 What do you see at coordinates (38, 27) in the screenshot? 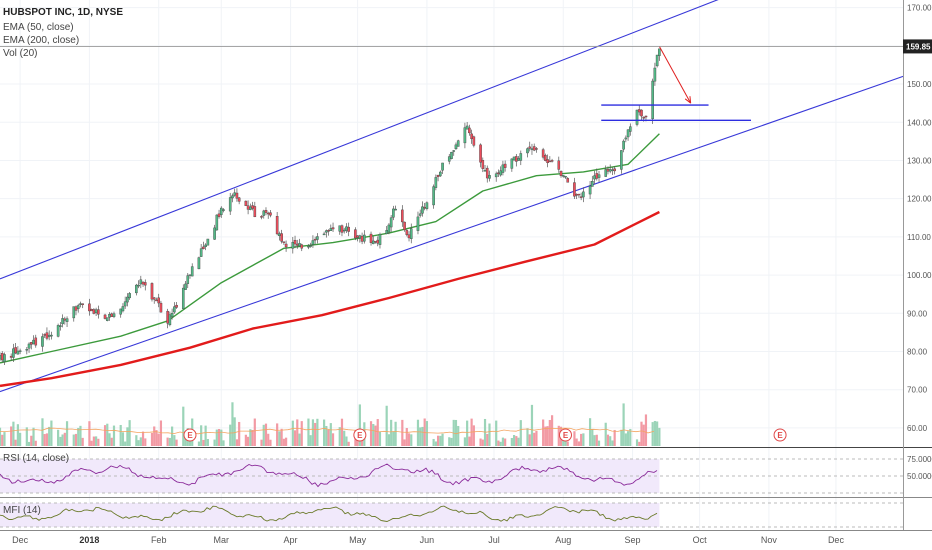
I see `ema50-legend: EMA (50, close)` at bounding box center [38, 27].